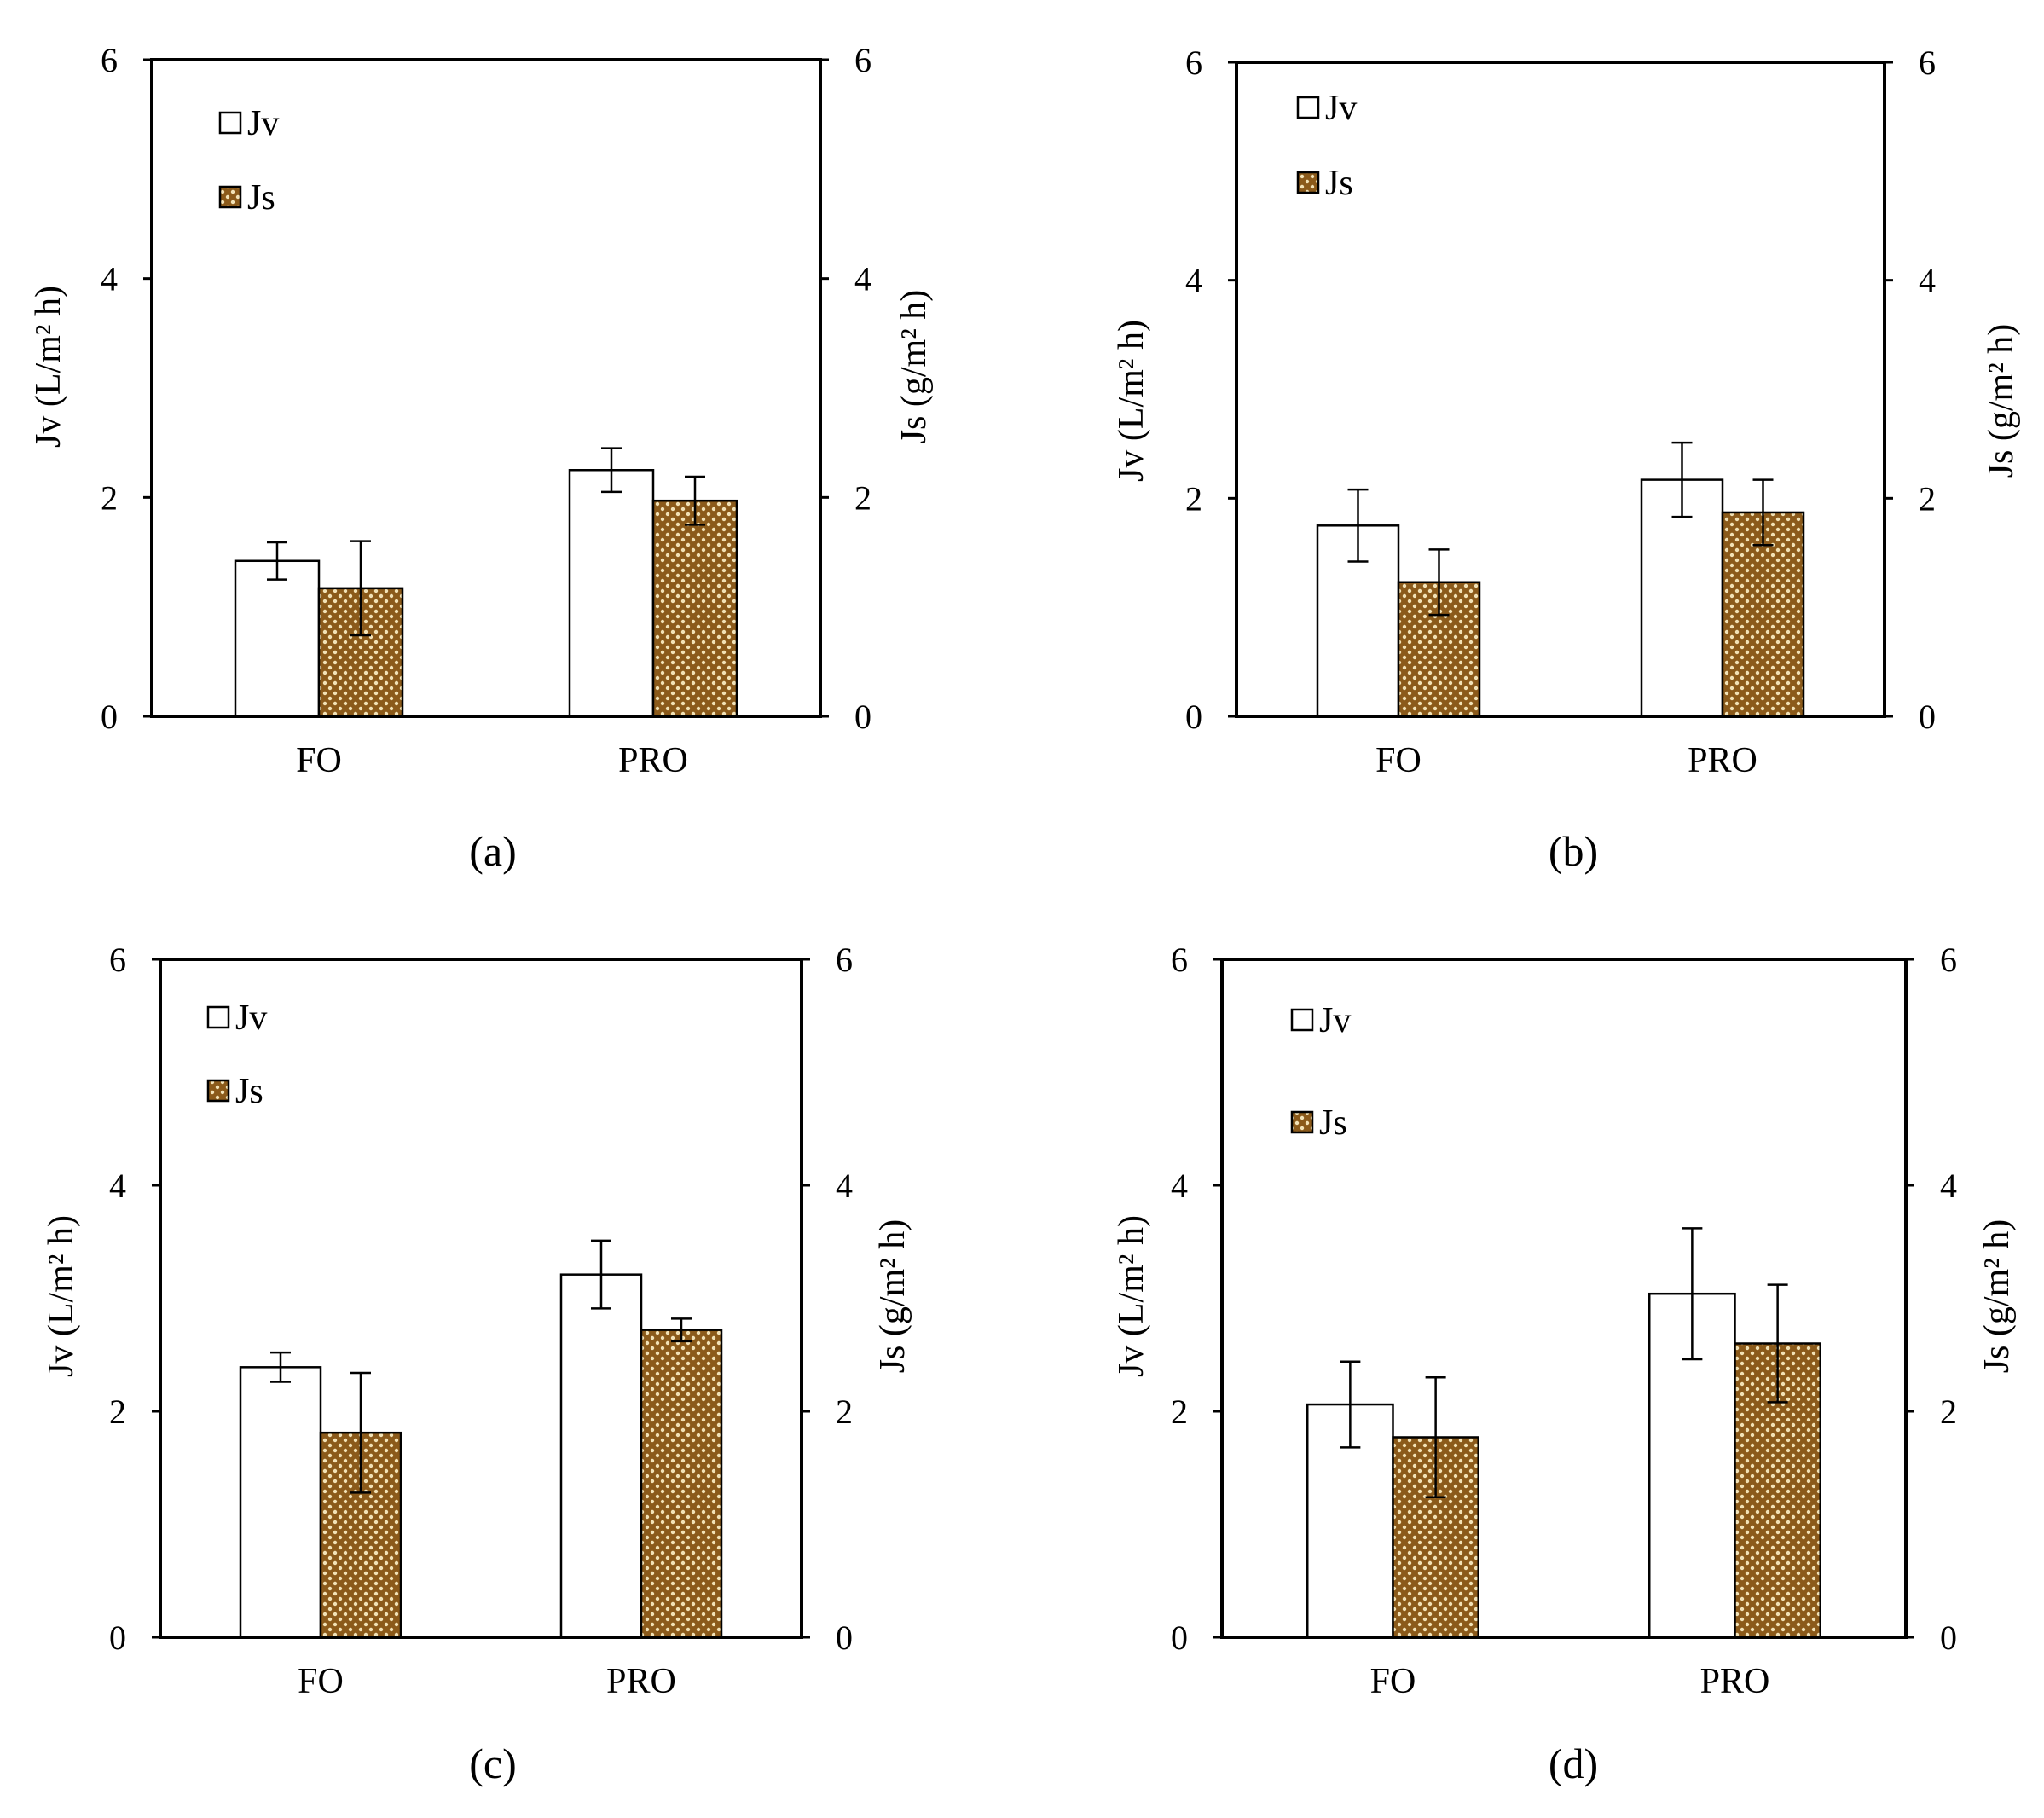 The height and width of the screenshot is (1818, 2044). What do you see at coordinates (493, 851) in the screenshot?
I see `panel-label: (a)` at bounding box center [493, 851].